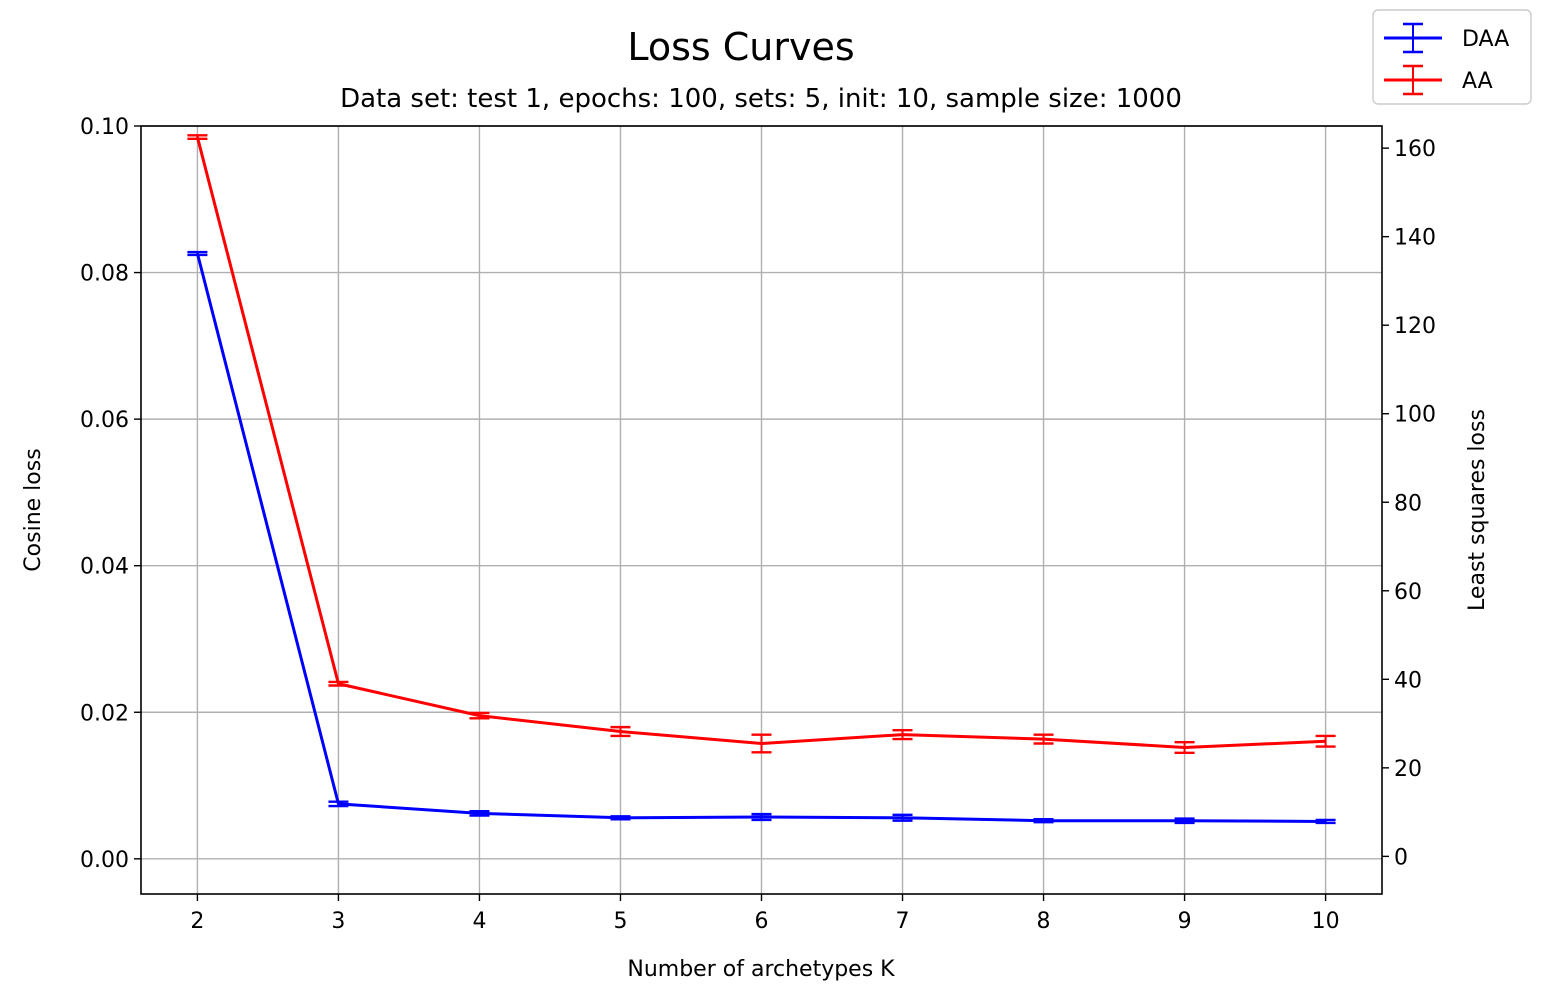  Describe the element at coordinates (1408, 769) in the screenshot. I see `right-y-tick-label: 20` at that location.